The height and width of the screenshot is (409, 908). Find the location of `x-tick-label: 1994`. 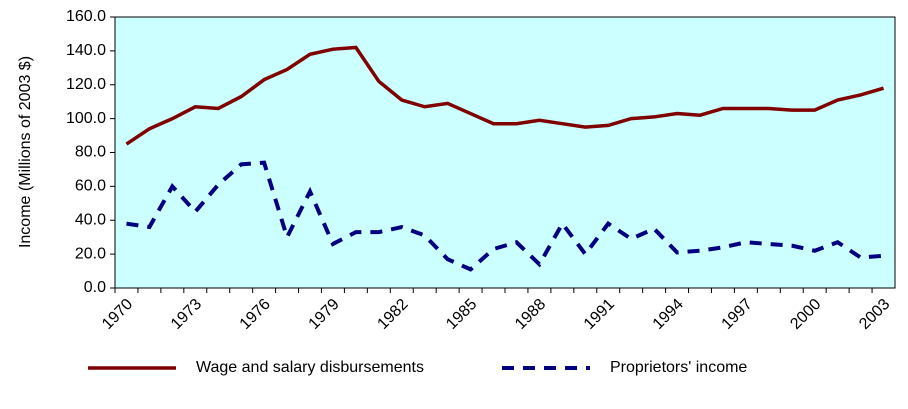

x-tick-label: 1994 is located at coordinates (668, 314).